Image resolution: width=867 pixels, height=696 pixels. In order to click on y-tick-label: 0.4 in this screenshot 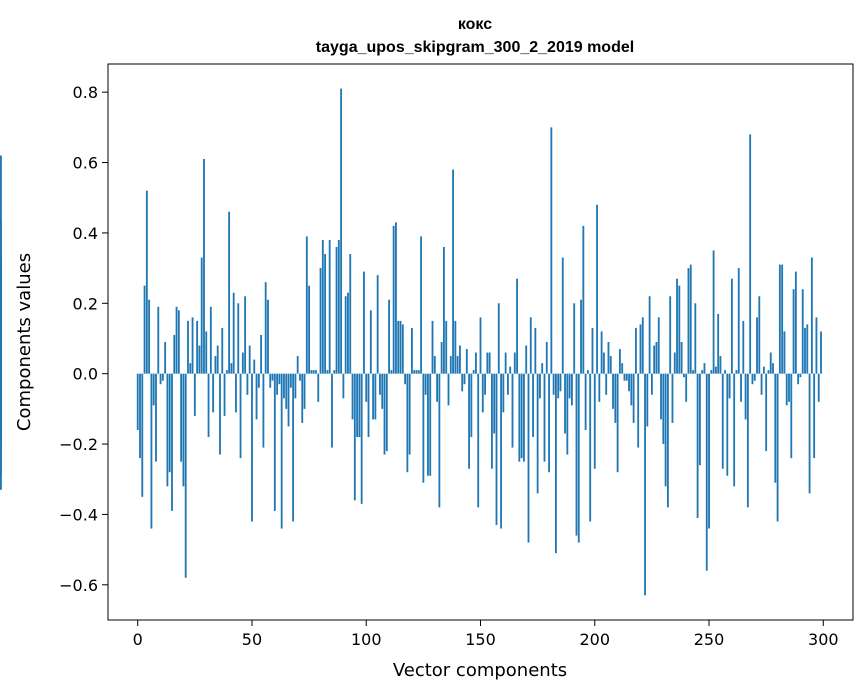, I will do `click(85, 233)`.